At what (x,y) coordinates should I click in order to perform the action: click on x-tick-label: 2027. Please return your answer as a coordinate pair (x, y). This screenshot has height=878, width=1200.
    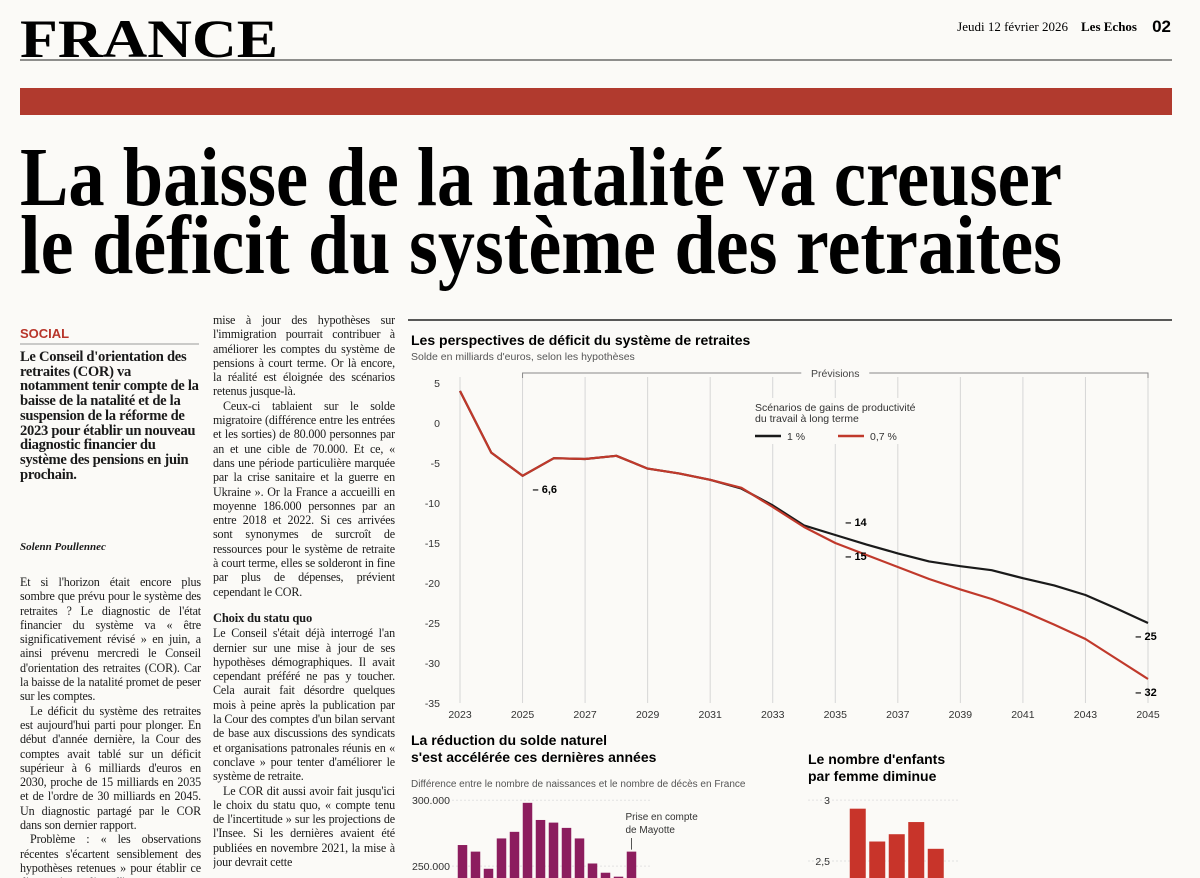
    Looking at the image, I should click on (585, 715).